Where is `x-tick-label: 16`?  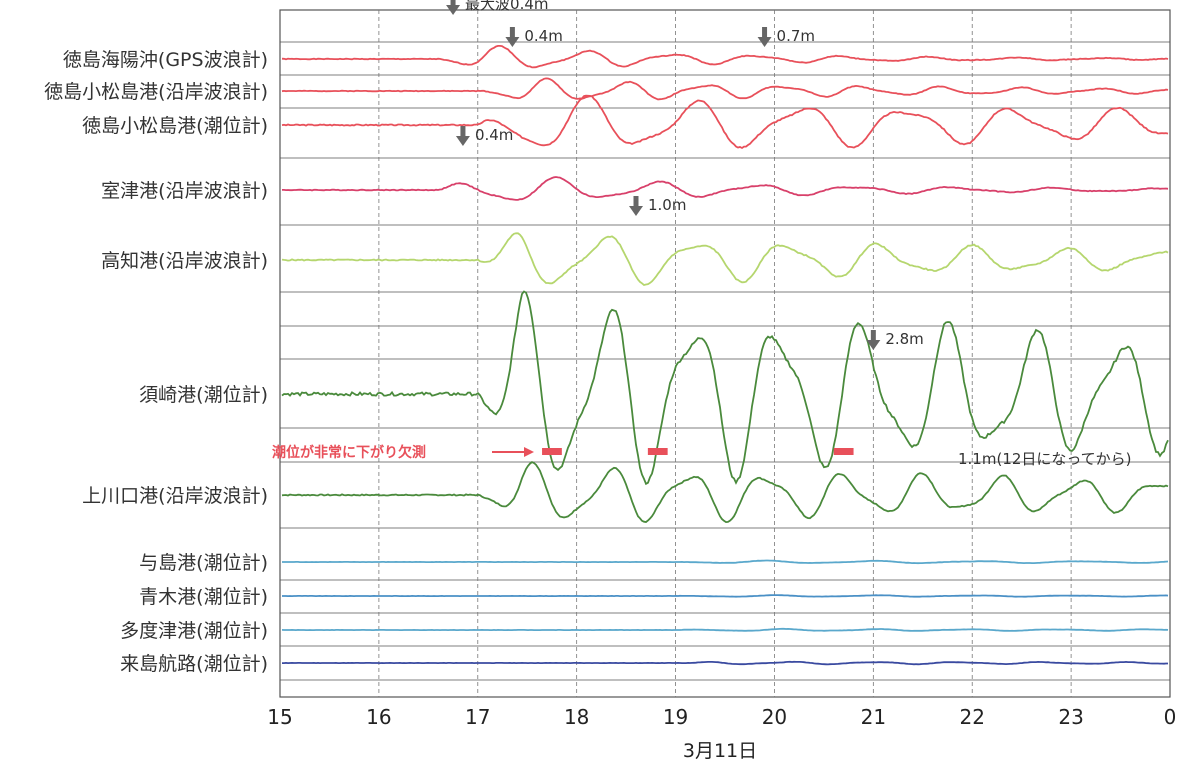 x-tick-label: 16 is located at coordinates (378, 717).